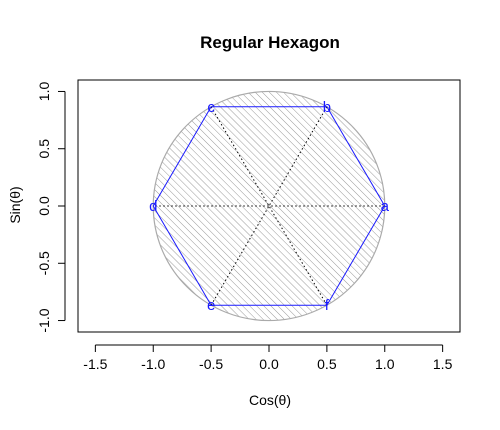 Image resolution: width=500 pixels, height=430 pixels. Describe the element at coordinates (327, 364) in the screenshot. I see `x-tick-label: 0.5` at that location.